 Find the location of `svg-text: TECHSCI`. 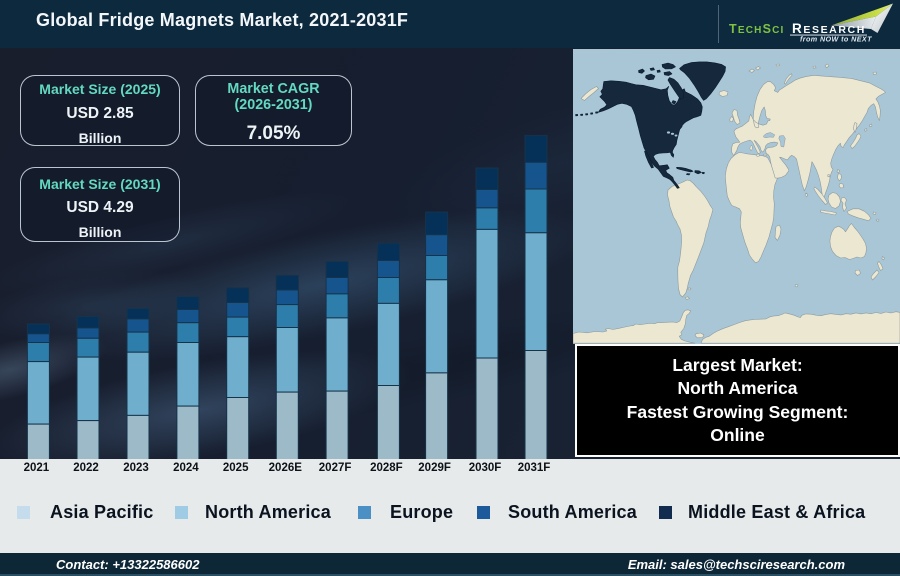

svg-text: TECHSCI is located at coordinates (757, 29).